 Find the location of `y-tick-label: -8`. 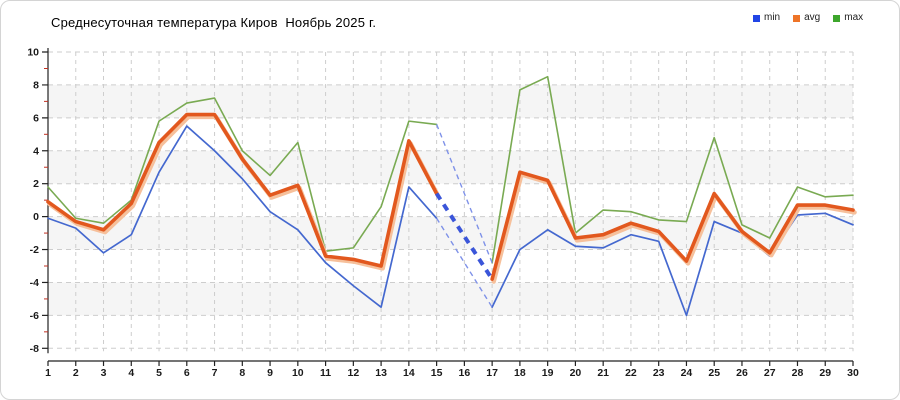

y-tick-label: -8 is located at coordinates (34, 349).